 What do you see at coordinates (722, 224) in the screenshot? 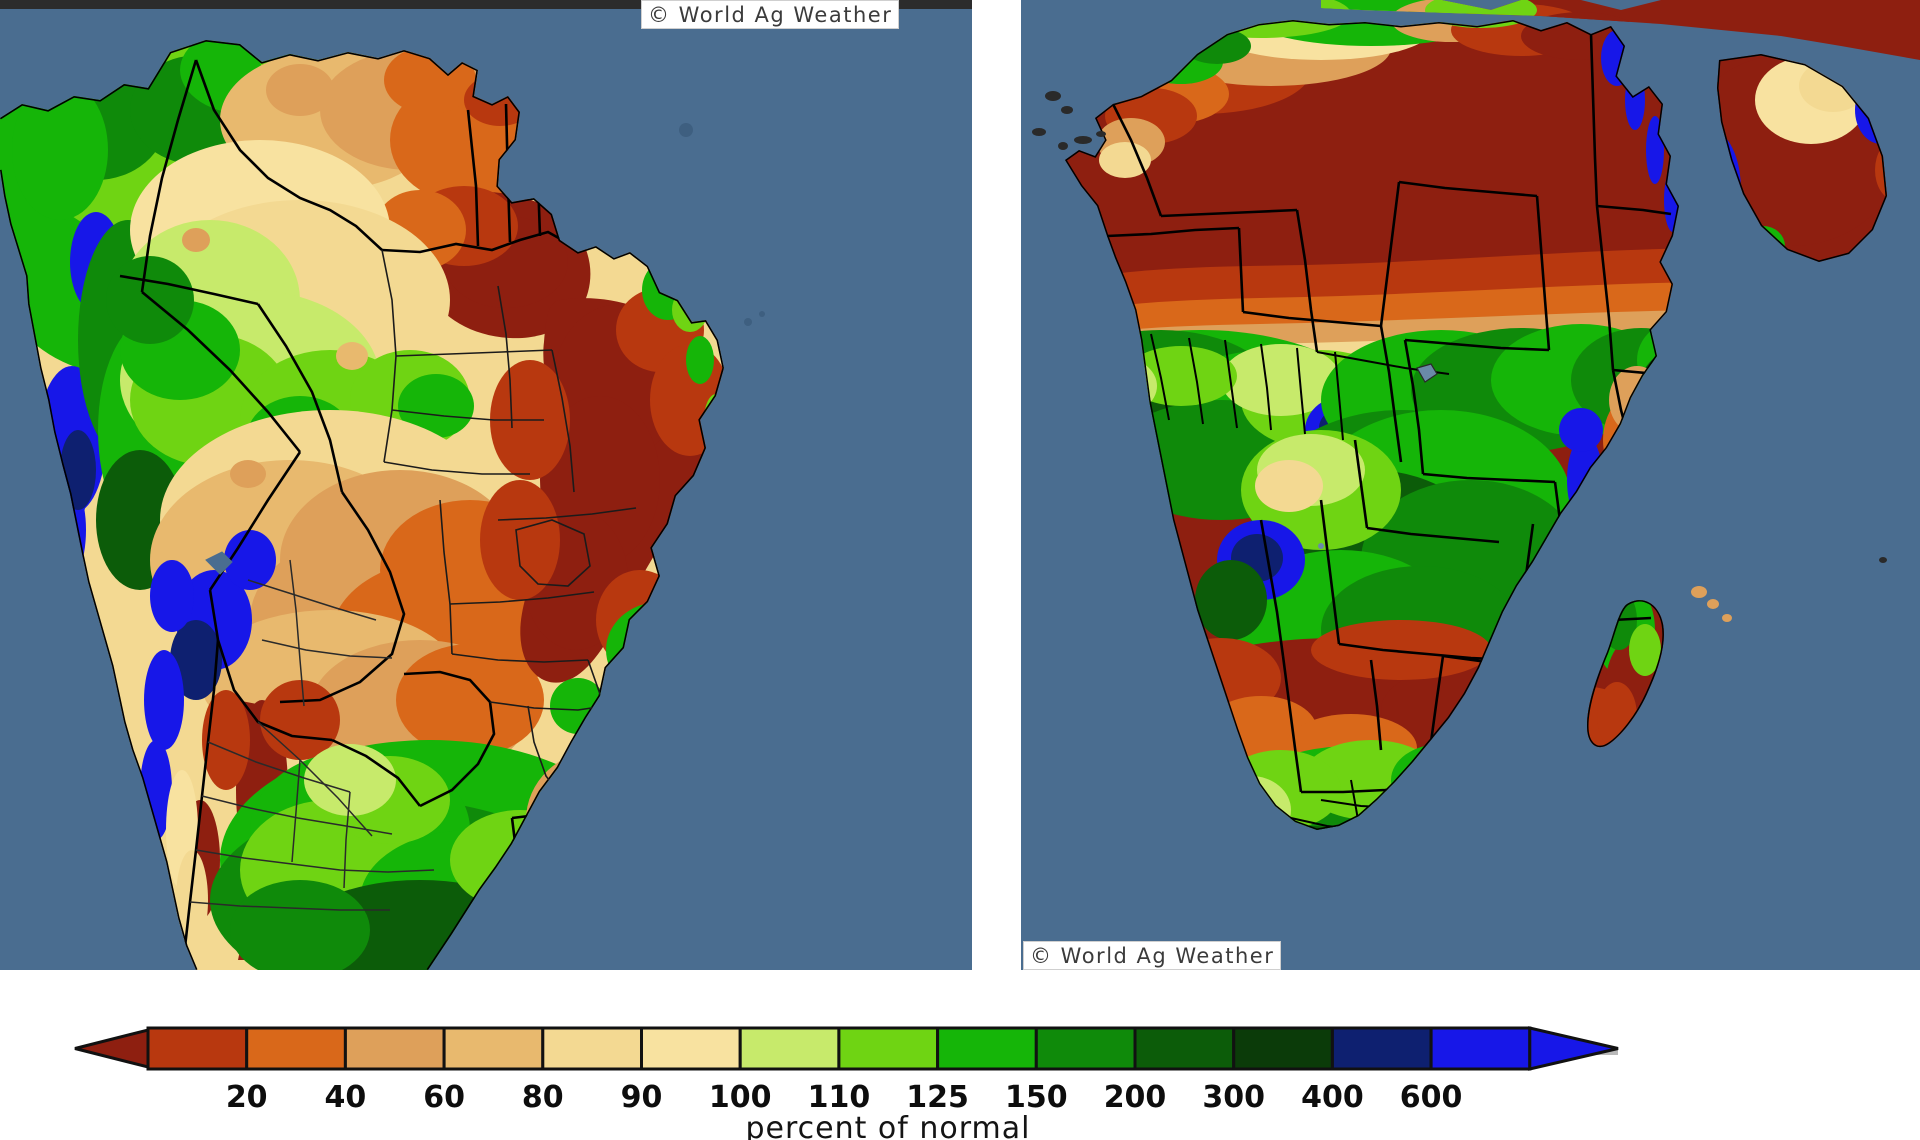
I see `ocean-islands-sa` at bounding box center [722, 224].